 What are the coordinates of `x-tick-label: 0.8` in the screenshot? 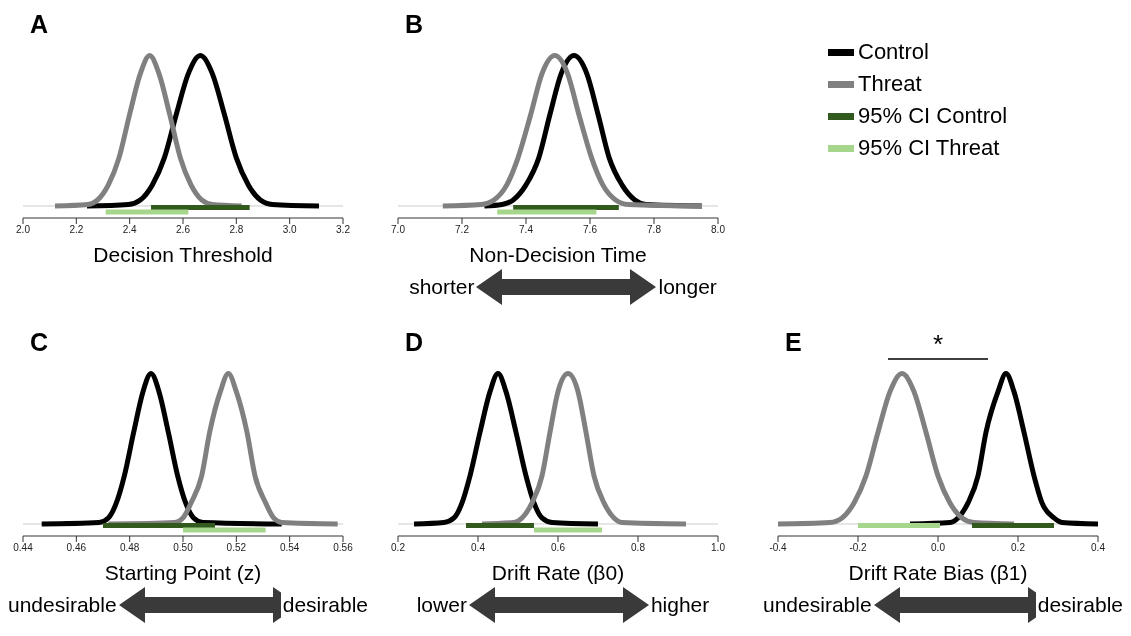 It's located at (638, 548).